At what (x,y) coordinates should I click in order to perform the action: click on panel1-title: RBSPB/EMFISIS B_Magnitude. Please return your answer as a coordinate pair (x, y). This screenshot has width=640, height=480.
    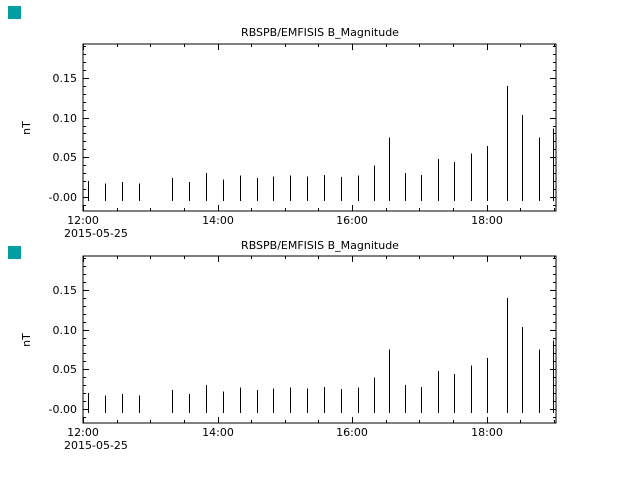
    Looking at the image, I should click on (320, 32).